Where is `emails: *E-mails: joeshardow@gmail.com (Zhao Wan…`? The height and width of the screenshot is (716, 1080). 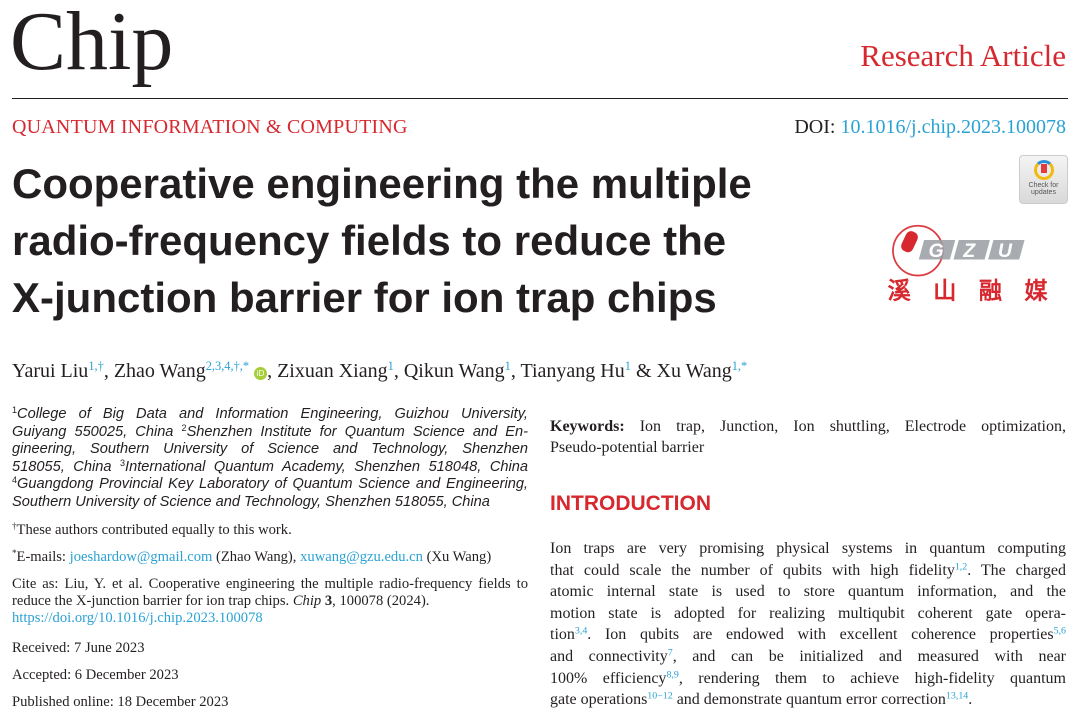
emails: *E-mails: joeshardow@gmail.com (Zhao Wan… is located at coordinates (252, 556).